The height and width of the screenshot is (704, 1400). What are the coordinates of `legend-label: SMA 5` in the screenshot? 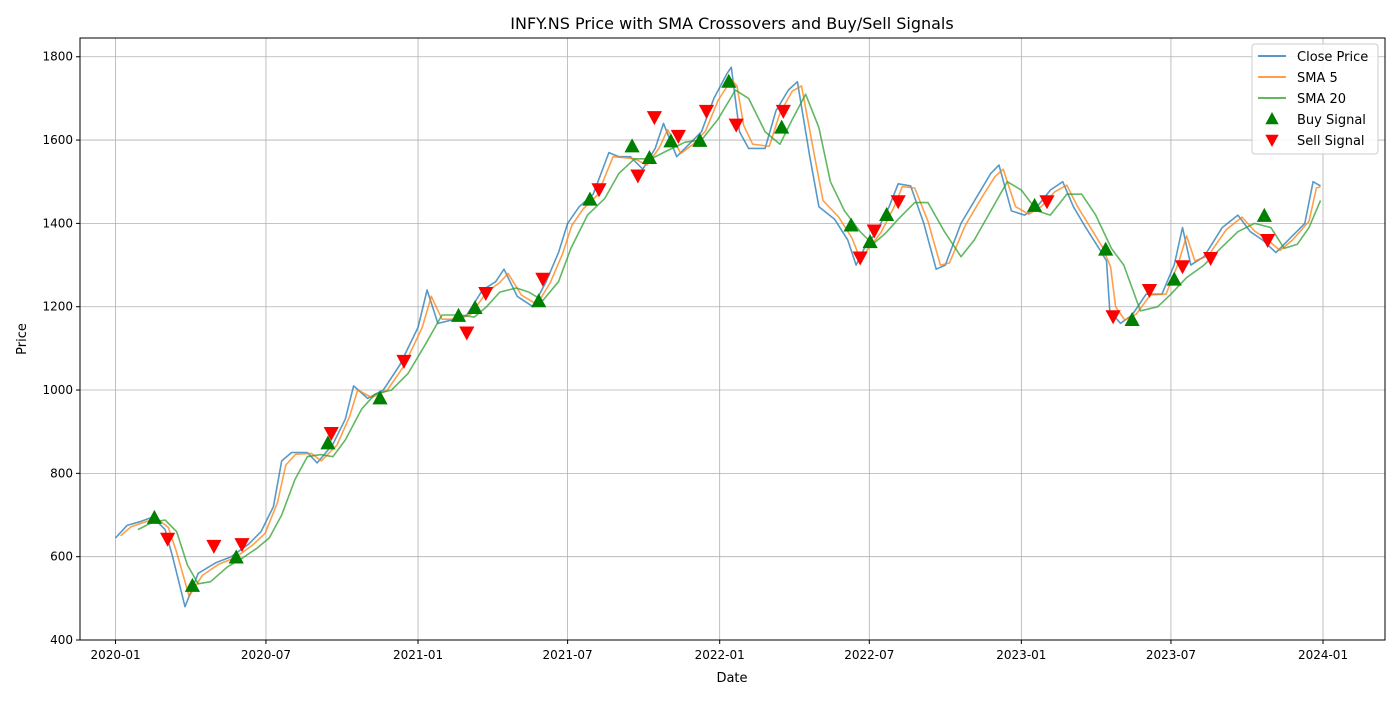 It's located at (1317, 78).